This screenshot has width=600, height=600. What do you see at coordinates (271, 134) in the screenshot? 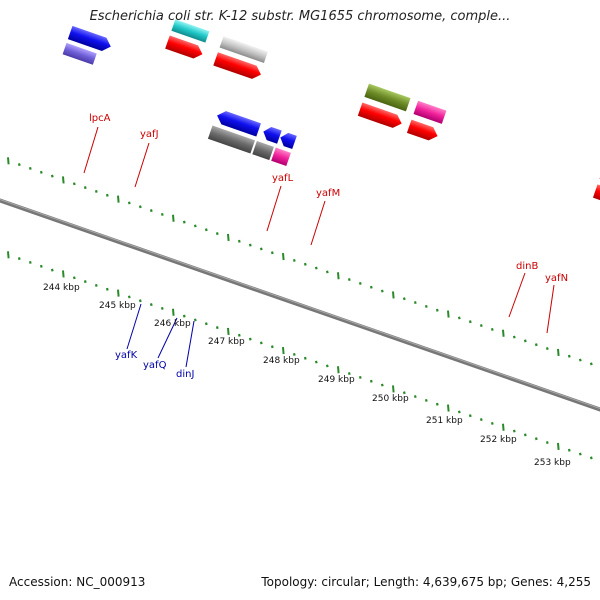
I see `gene-block-yafq` at bounding box center [271, 134].